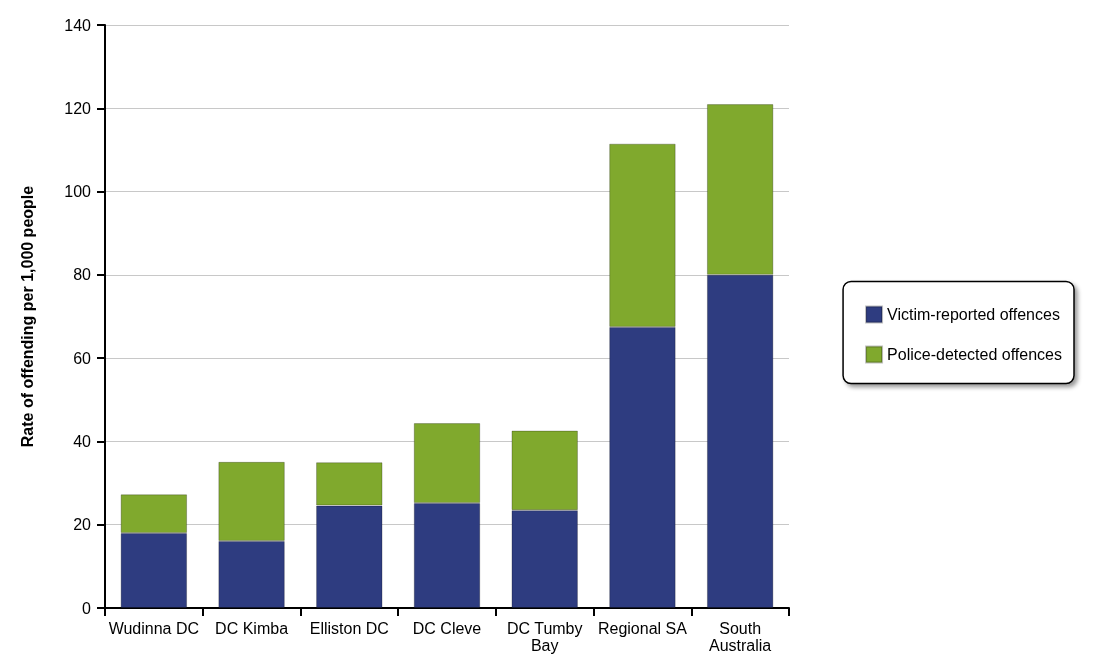 This screenshot has width=1094, height=669. I want to click on x-tick-label: DC Tumby Bay, so click(544, 637).